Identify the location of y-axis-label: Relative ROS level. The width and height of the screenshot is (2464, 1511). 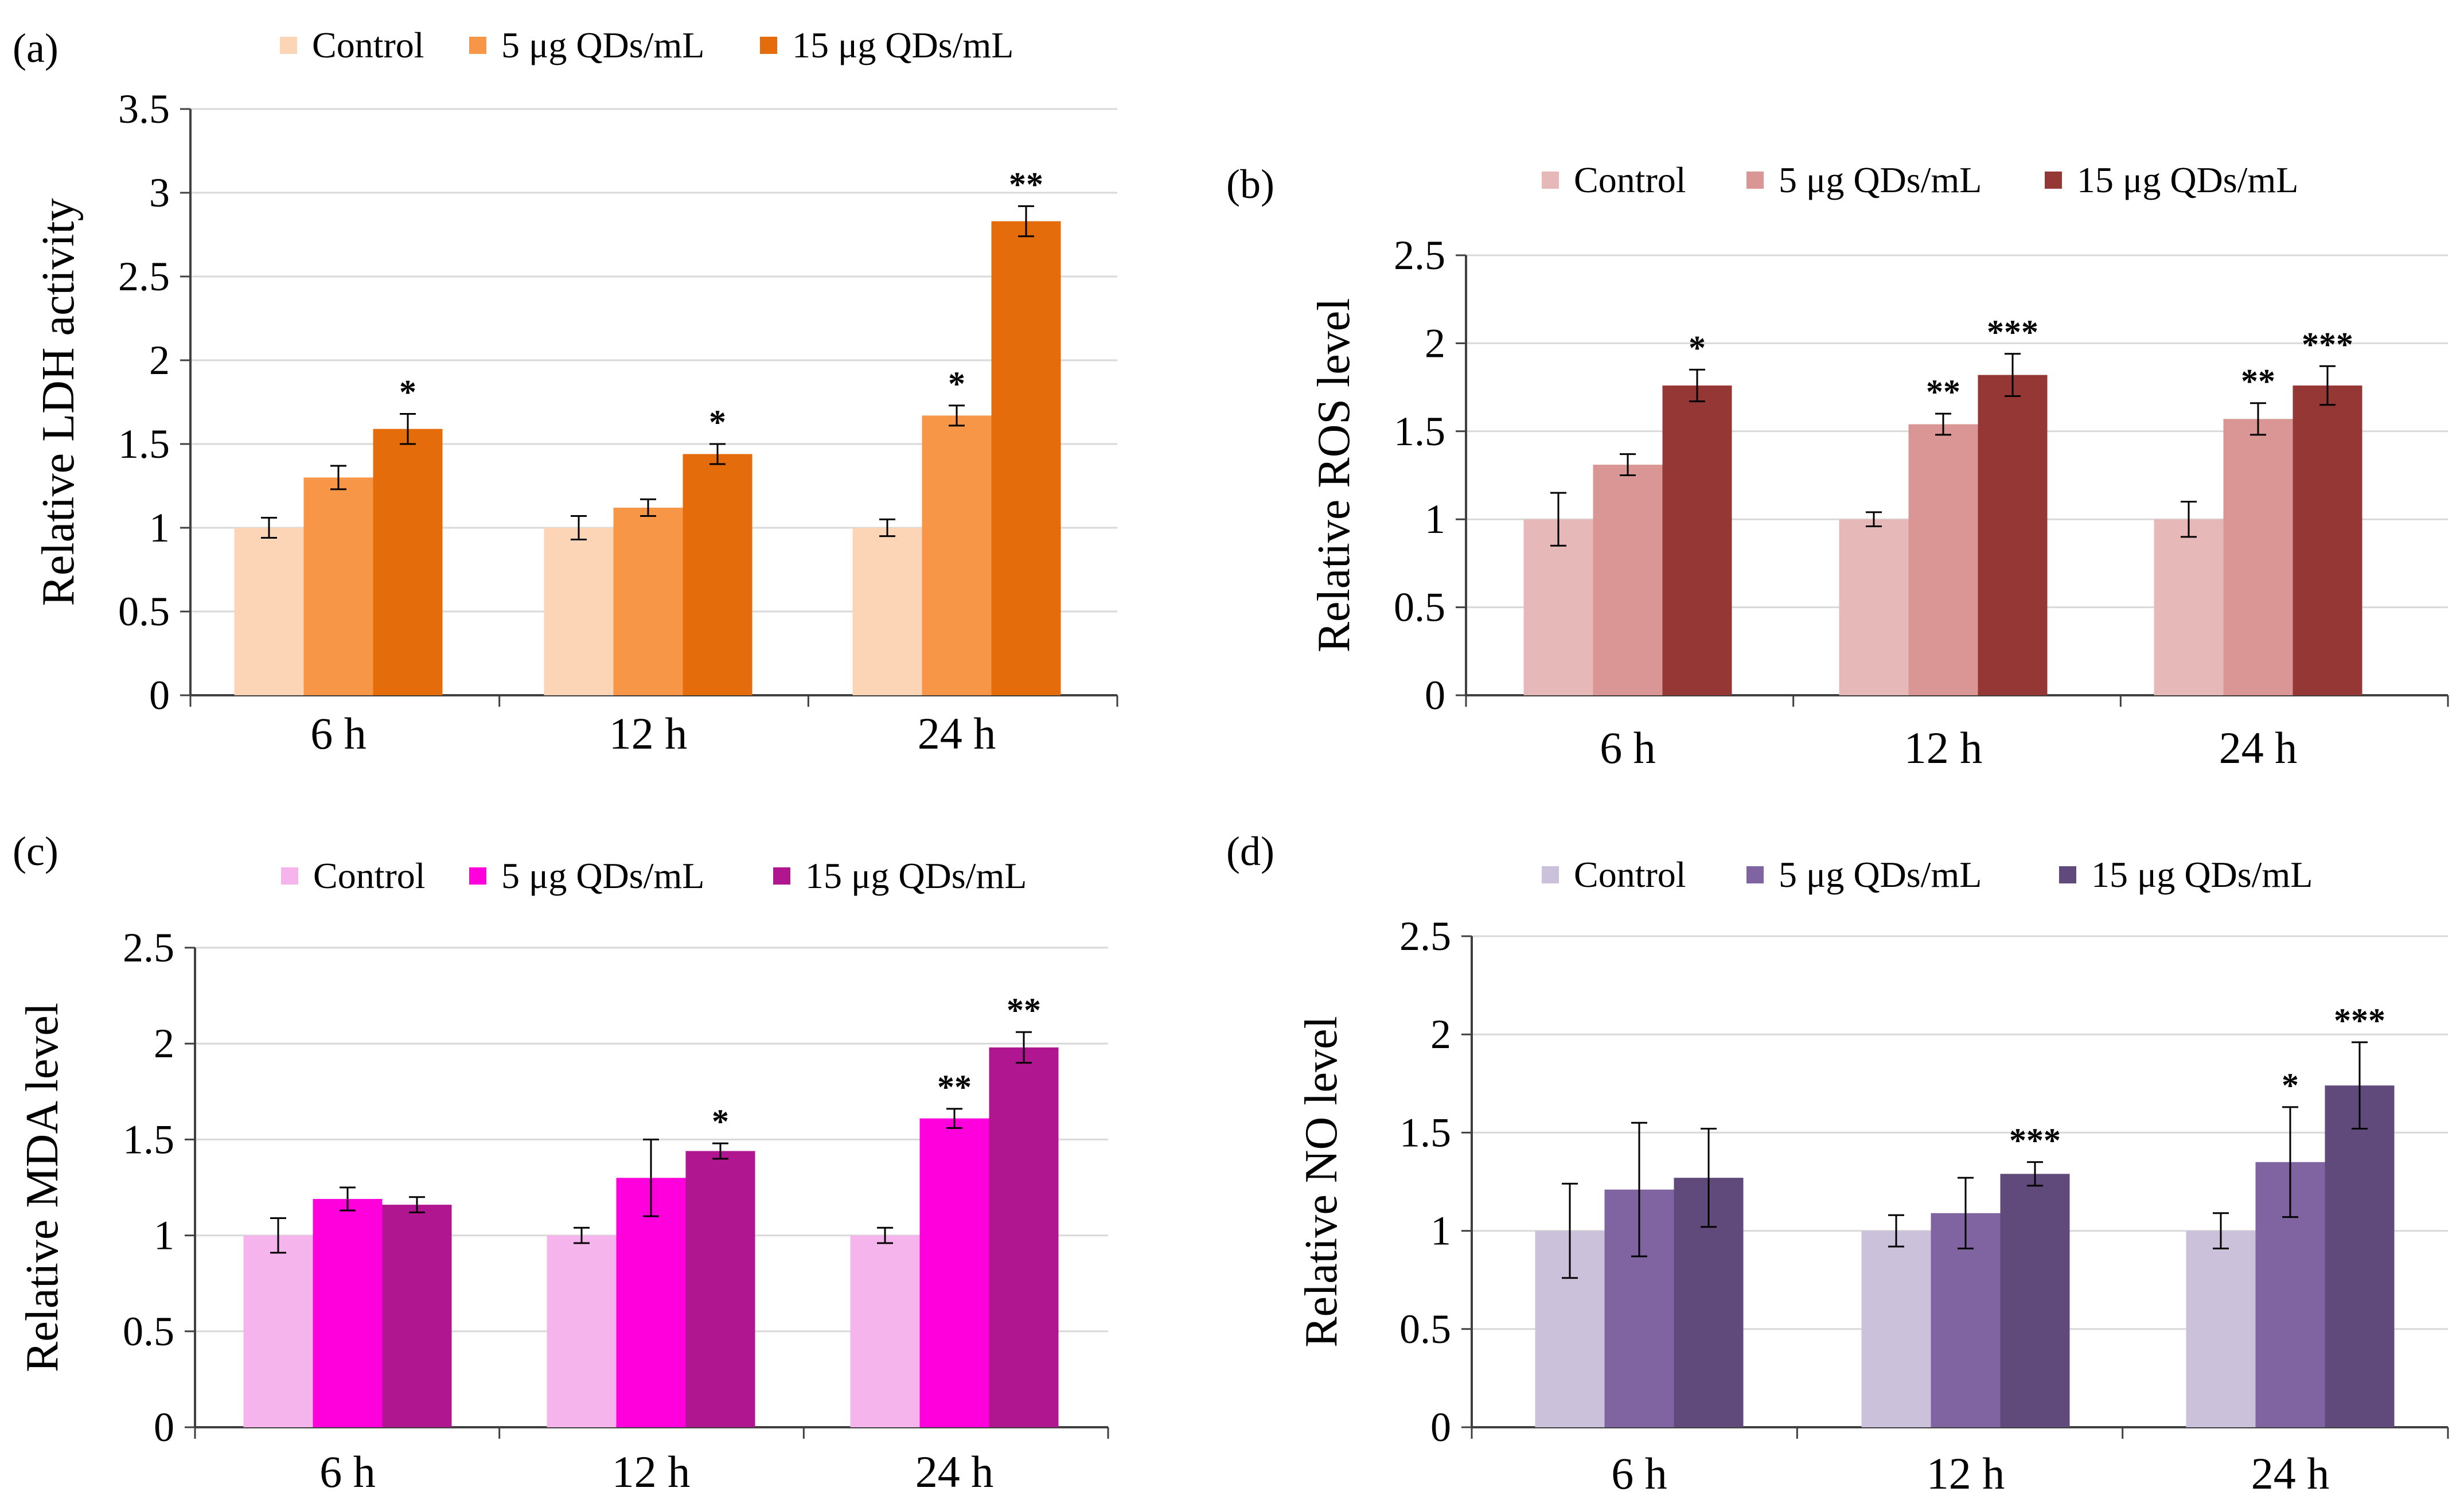
(1334, 475).